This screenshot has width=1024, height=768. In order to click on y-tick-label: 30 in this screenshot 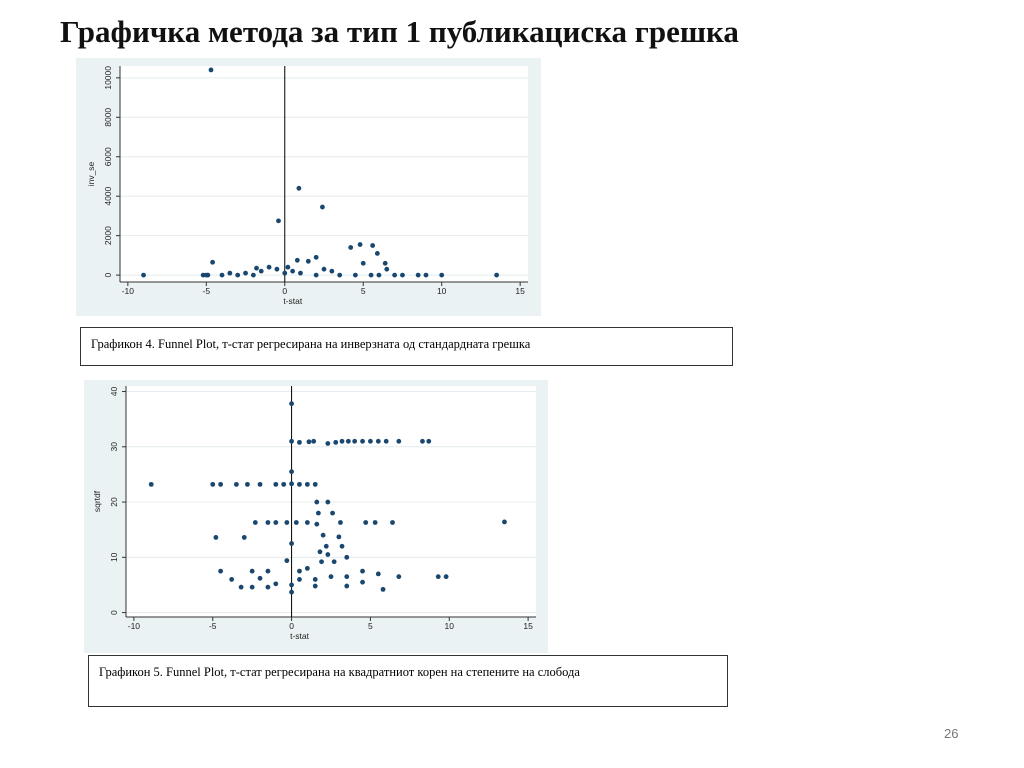, I will do `click(114, 447)`.